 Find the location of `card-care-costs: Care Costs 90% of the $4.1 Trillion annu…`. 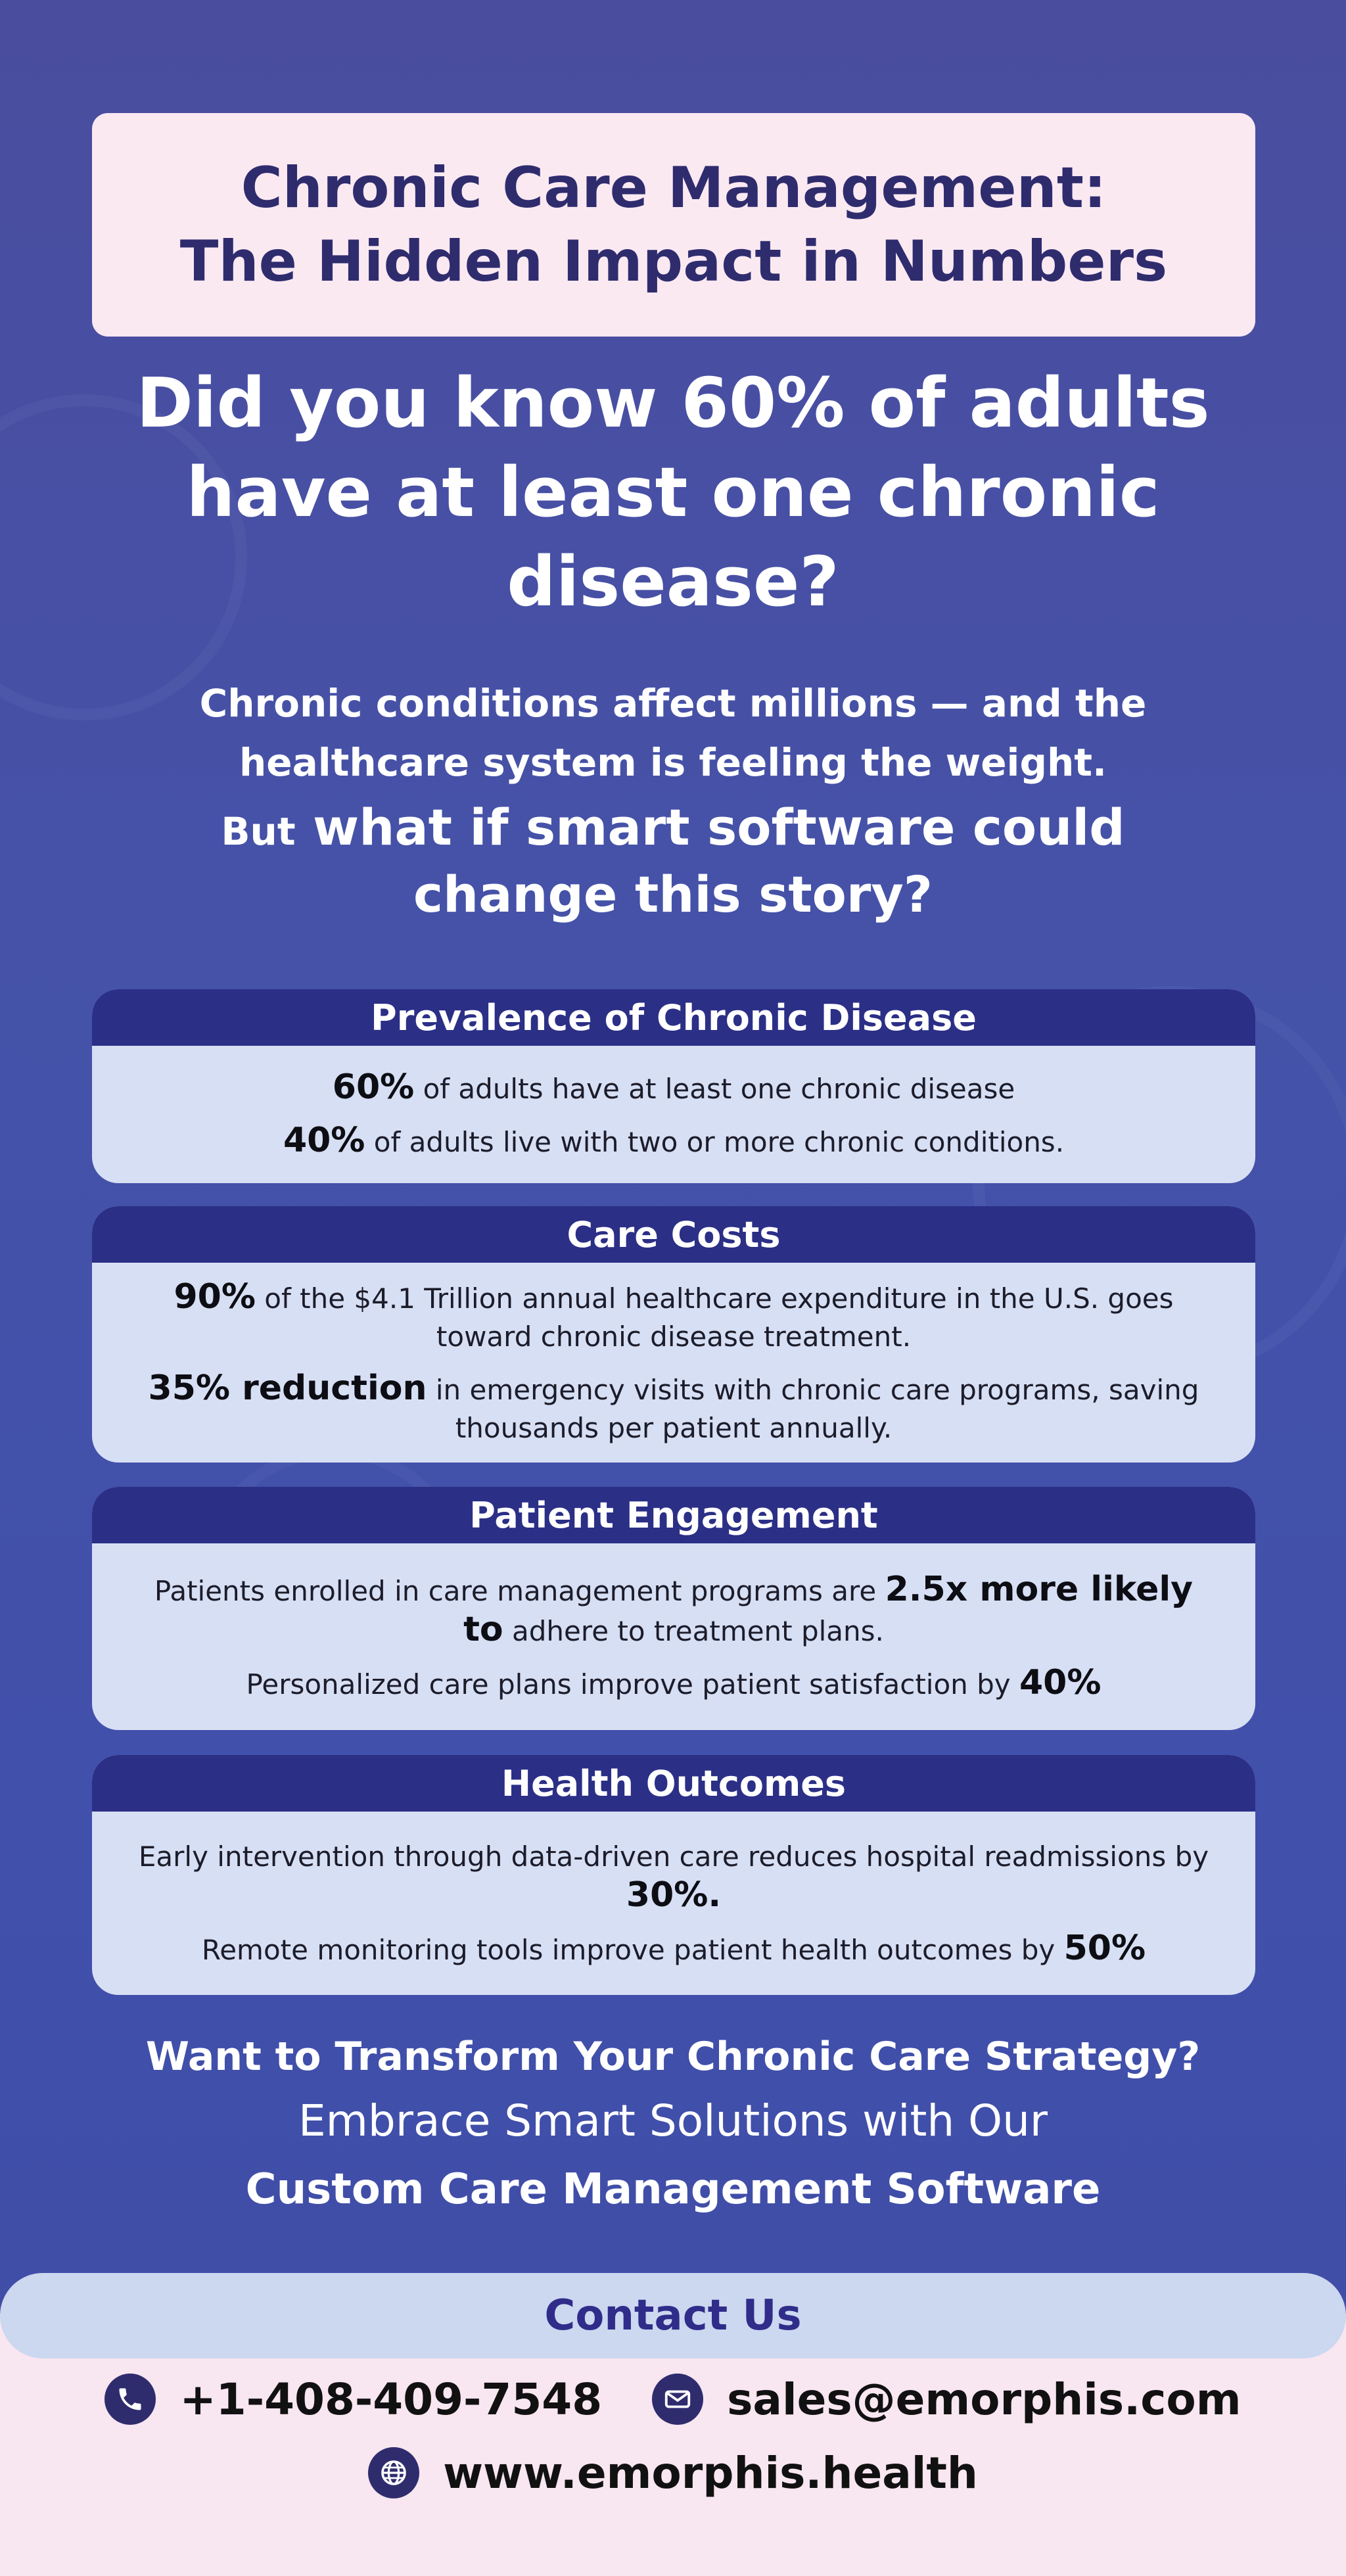

card-care-costs: Care Costs 90% of the $4.1 Trillion annu… is located at coordinates (673, 1334).